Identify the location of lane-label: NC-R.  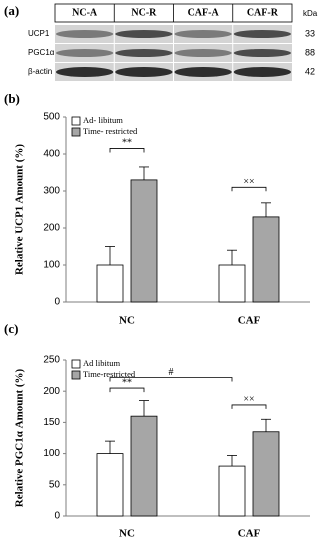
(144, 12).